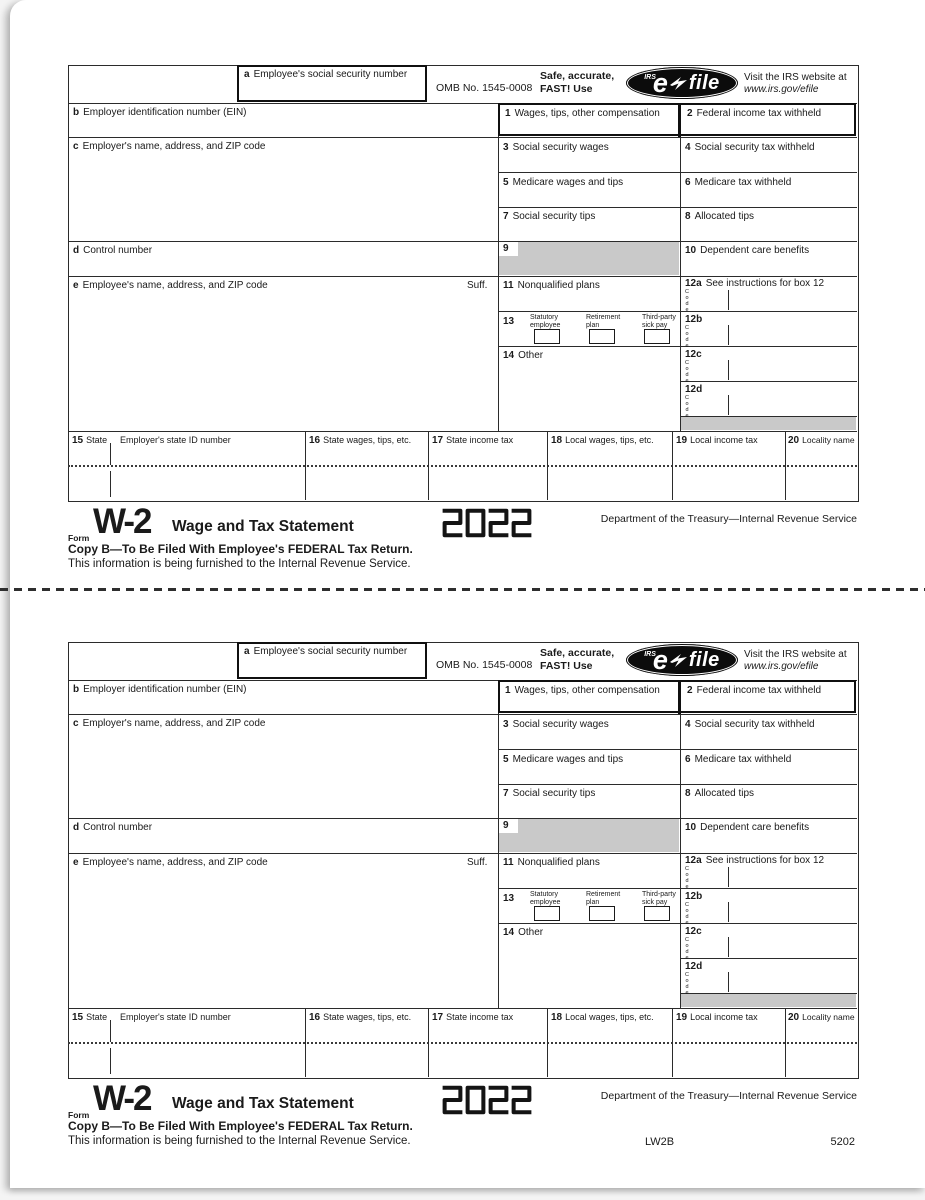 This screenshot has width=925, height=1200. Describe the element at coordinates (509, 932) in the screenshot. I see `box-14-number: 14` at that location.